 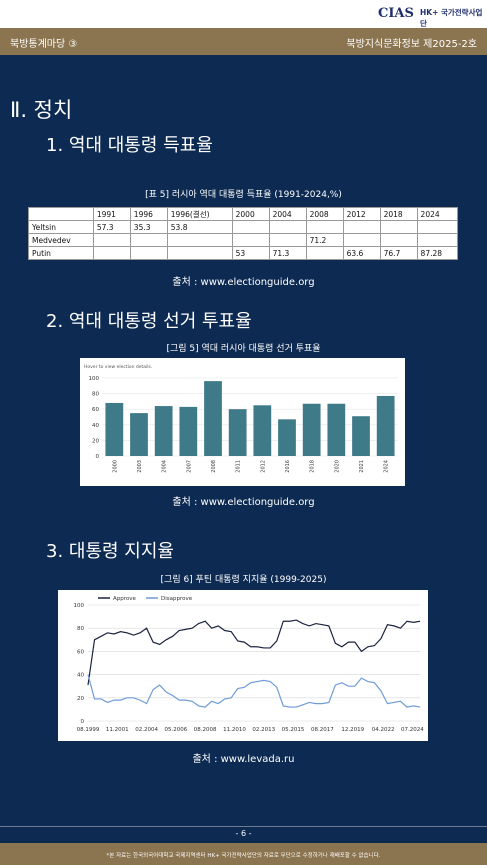 What do you see at coordinates (189, 466) in the screenshot?
I see `x-tick-label: 2007` at bounding box center [189, 466].